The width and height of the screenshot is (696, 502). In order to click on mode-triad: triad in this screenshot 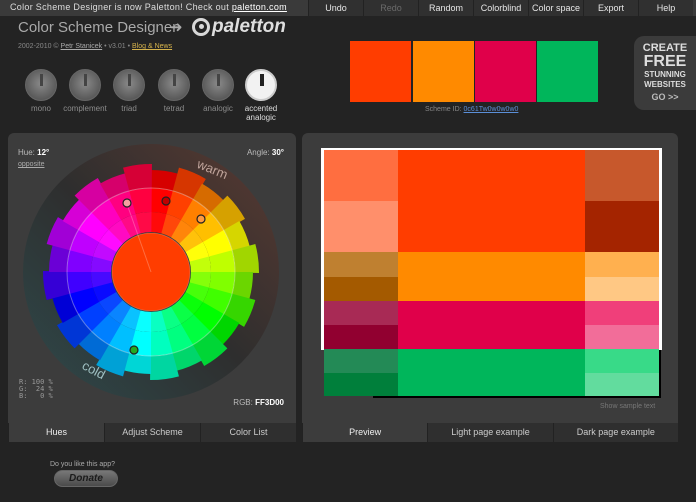, I will do `click(129, 91)`.